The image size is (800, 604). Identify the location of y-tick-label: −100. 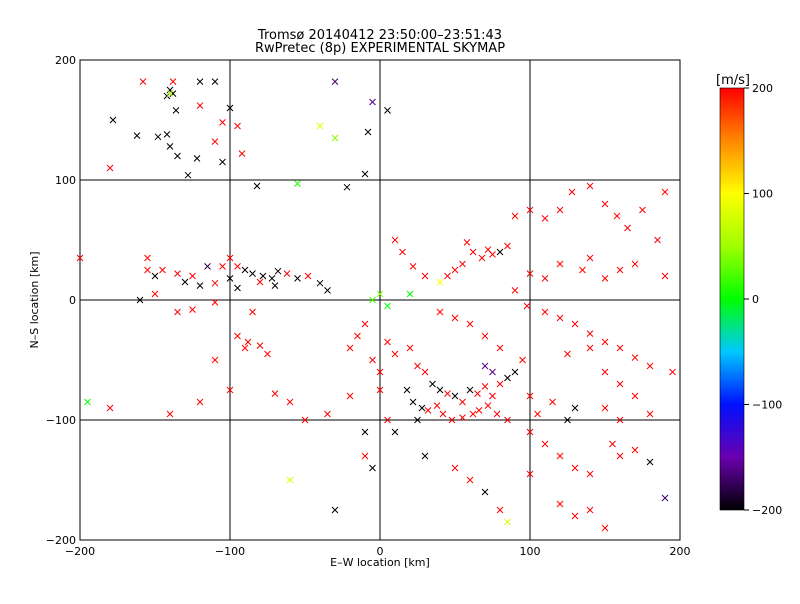
(61, 420).